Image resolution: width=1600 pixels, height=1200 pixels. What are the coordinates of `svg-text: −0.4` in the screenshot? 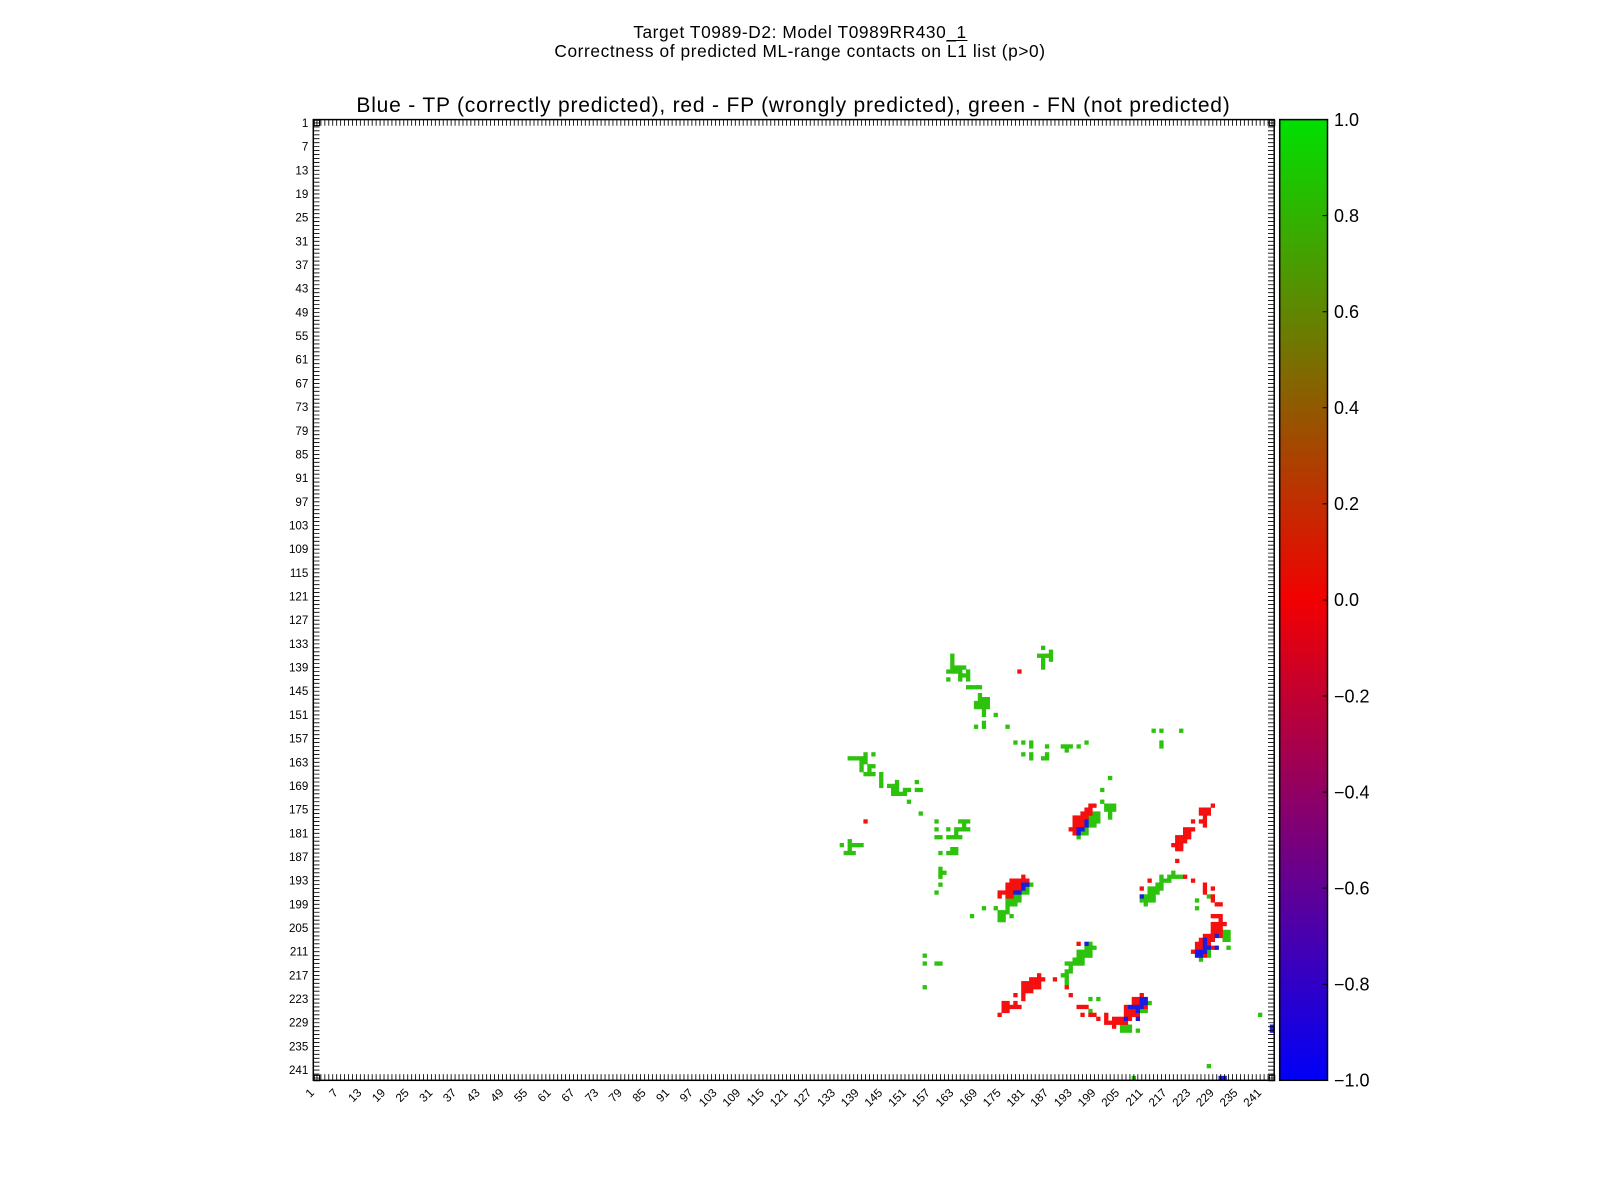 It's located at (1352, 792).